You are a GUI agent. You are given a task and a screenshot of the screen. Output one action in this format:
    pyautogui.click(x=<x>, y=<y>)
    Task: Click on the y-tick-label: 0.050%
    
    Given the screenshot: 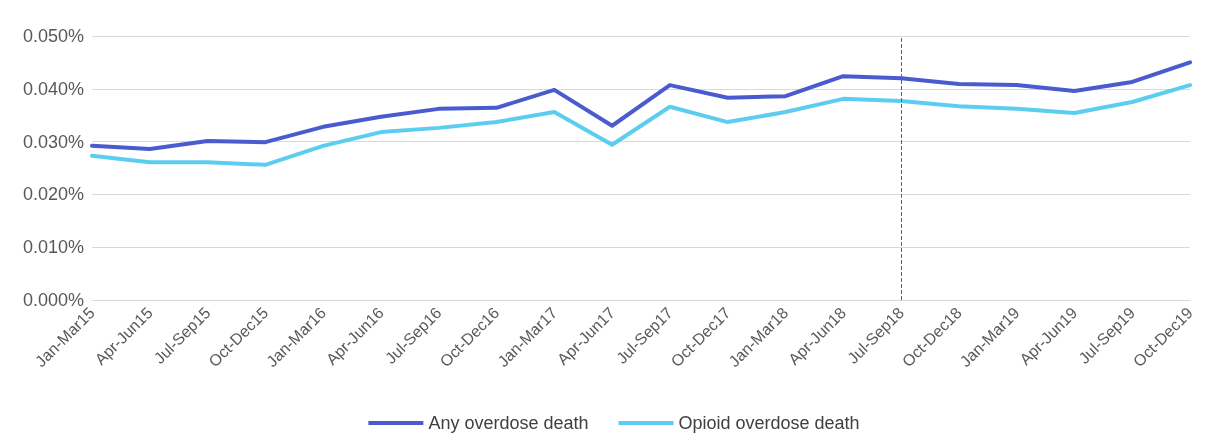 What is the action you would take?
    pyautogui.click(x=53, y=36)
    